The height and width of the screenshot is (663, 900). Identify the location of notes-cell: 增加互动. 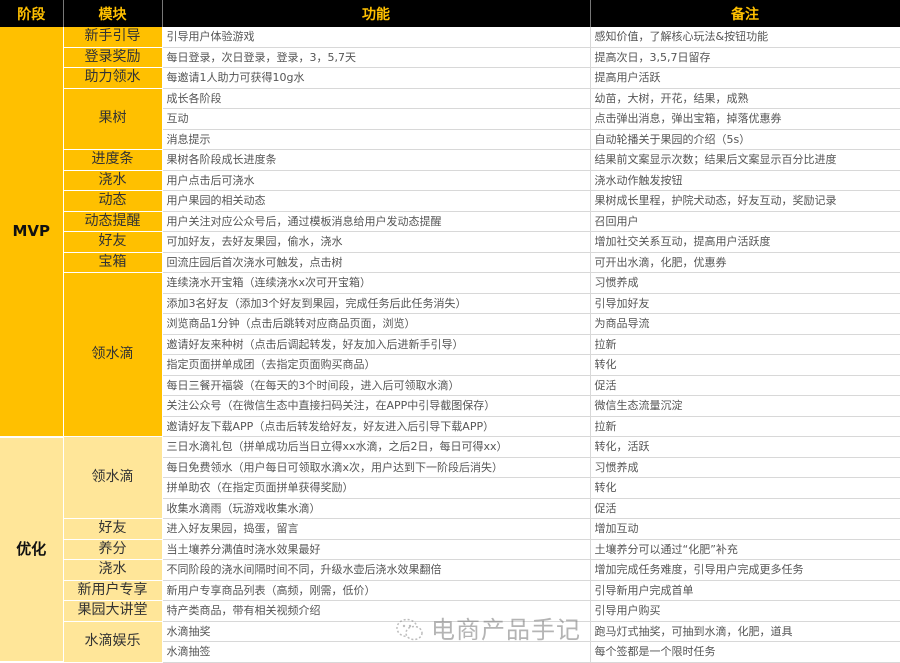
(745, 529).